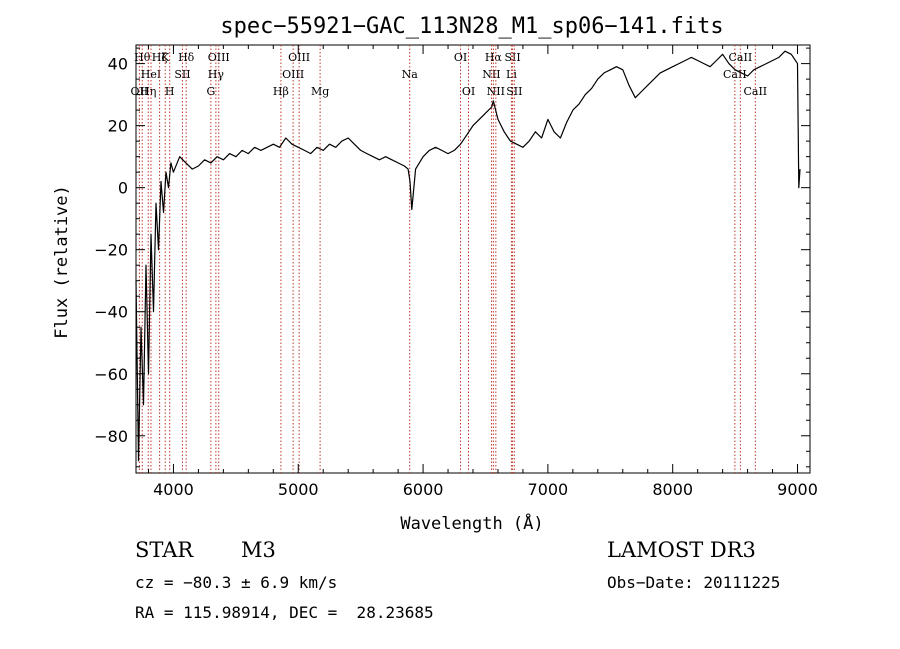  I want to click on line-label: G, so click(210, 91).